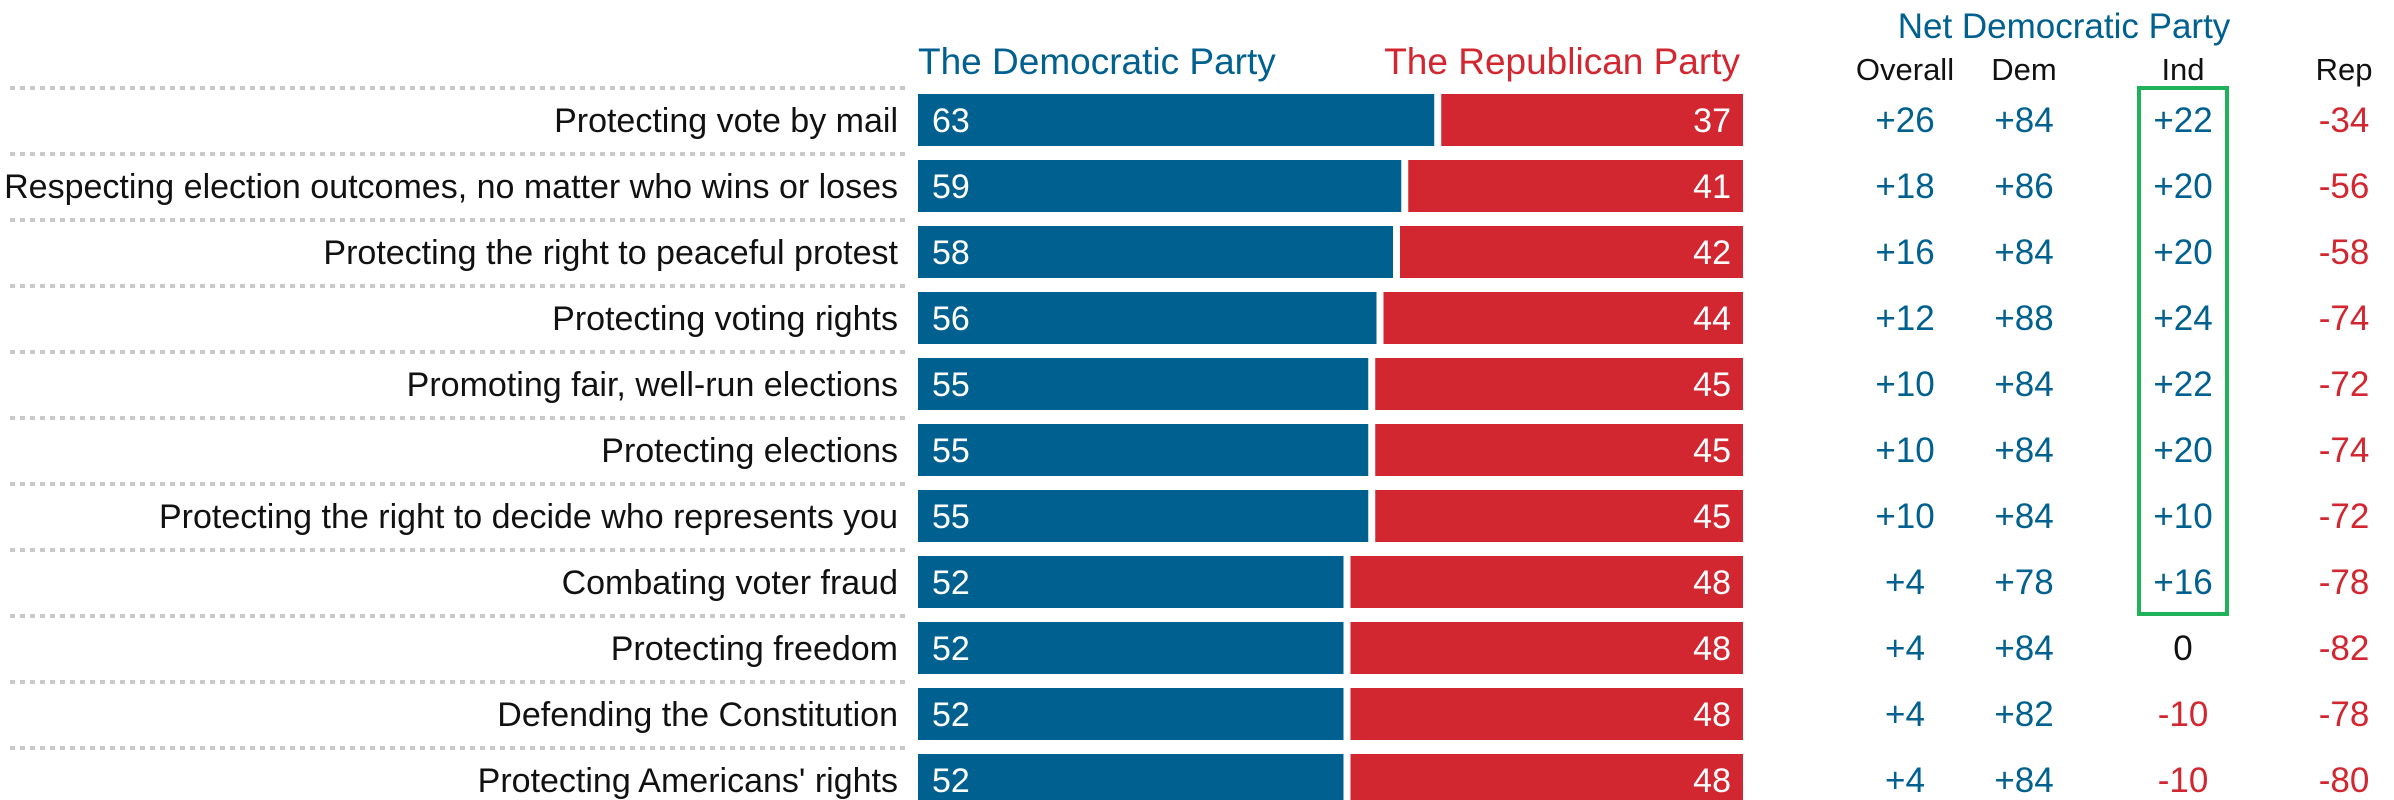 This screenshot has height=800, width=2394. I want to click on net-col-header-dem: Dem, so click(2023, 69).